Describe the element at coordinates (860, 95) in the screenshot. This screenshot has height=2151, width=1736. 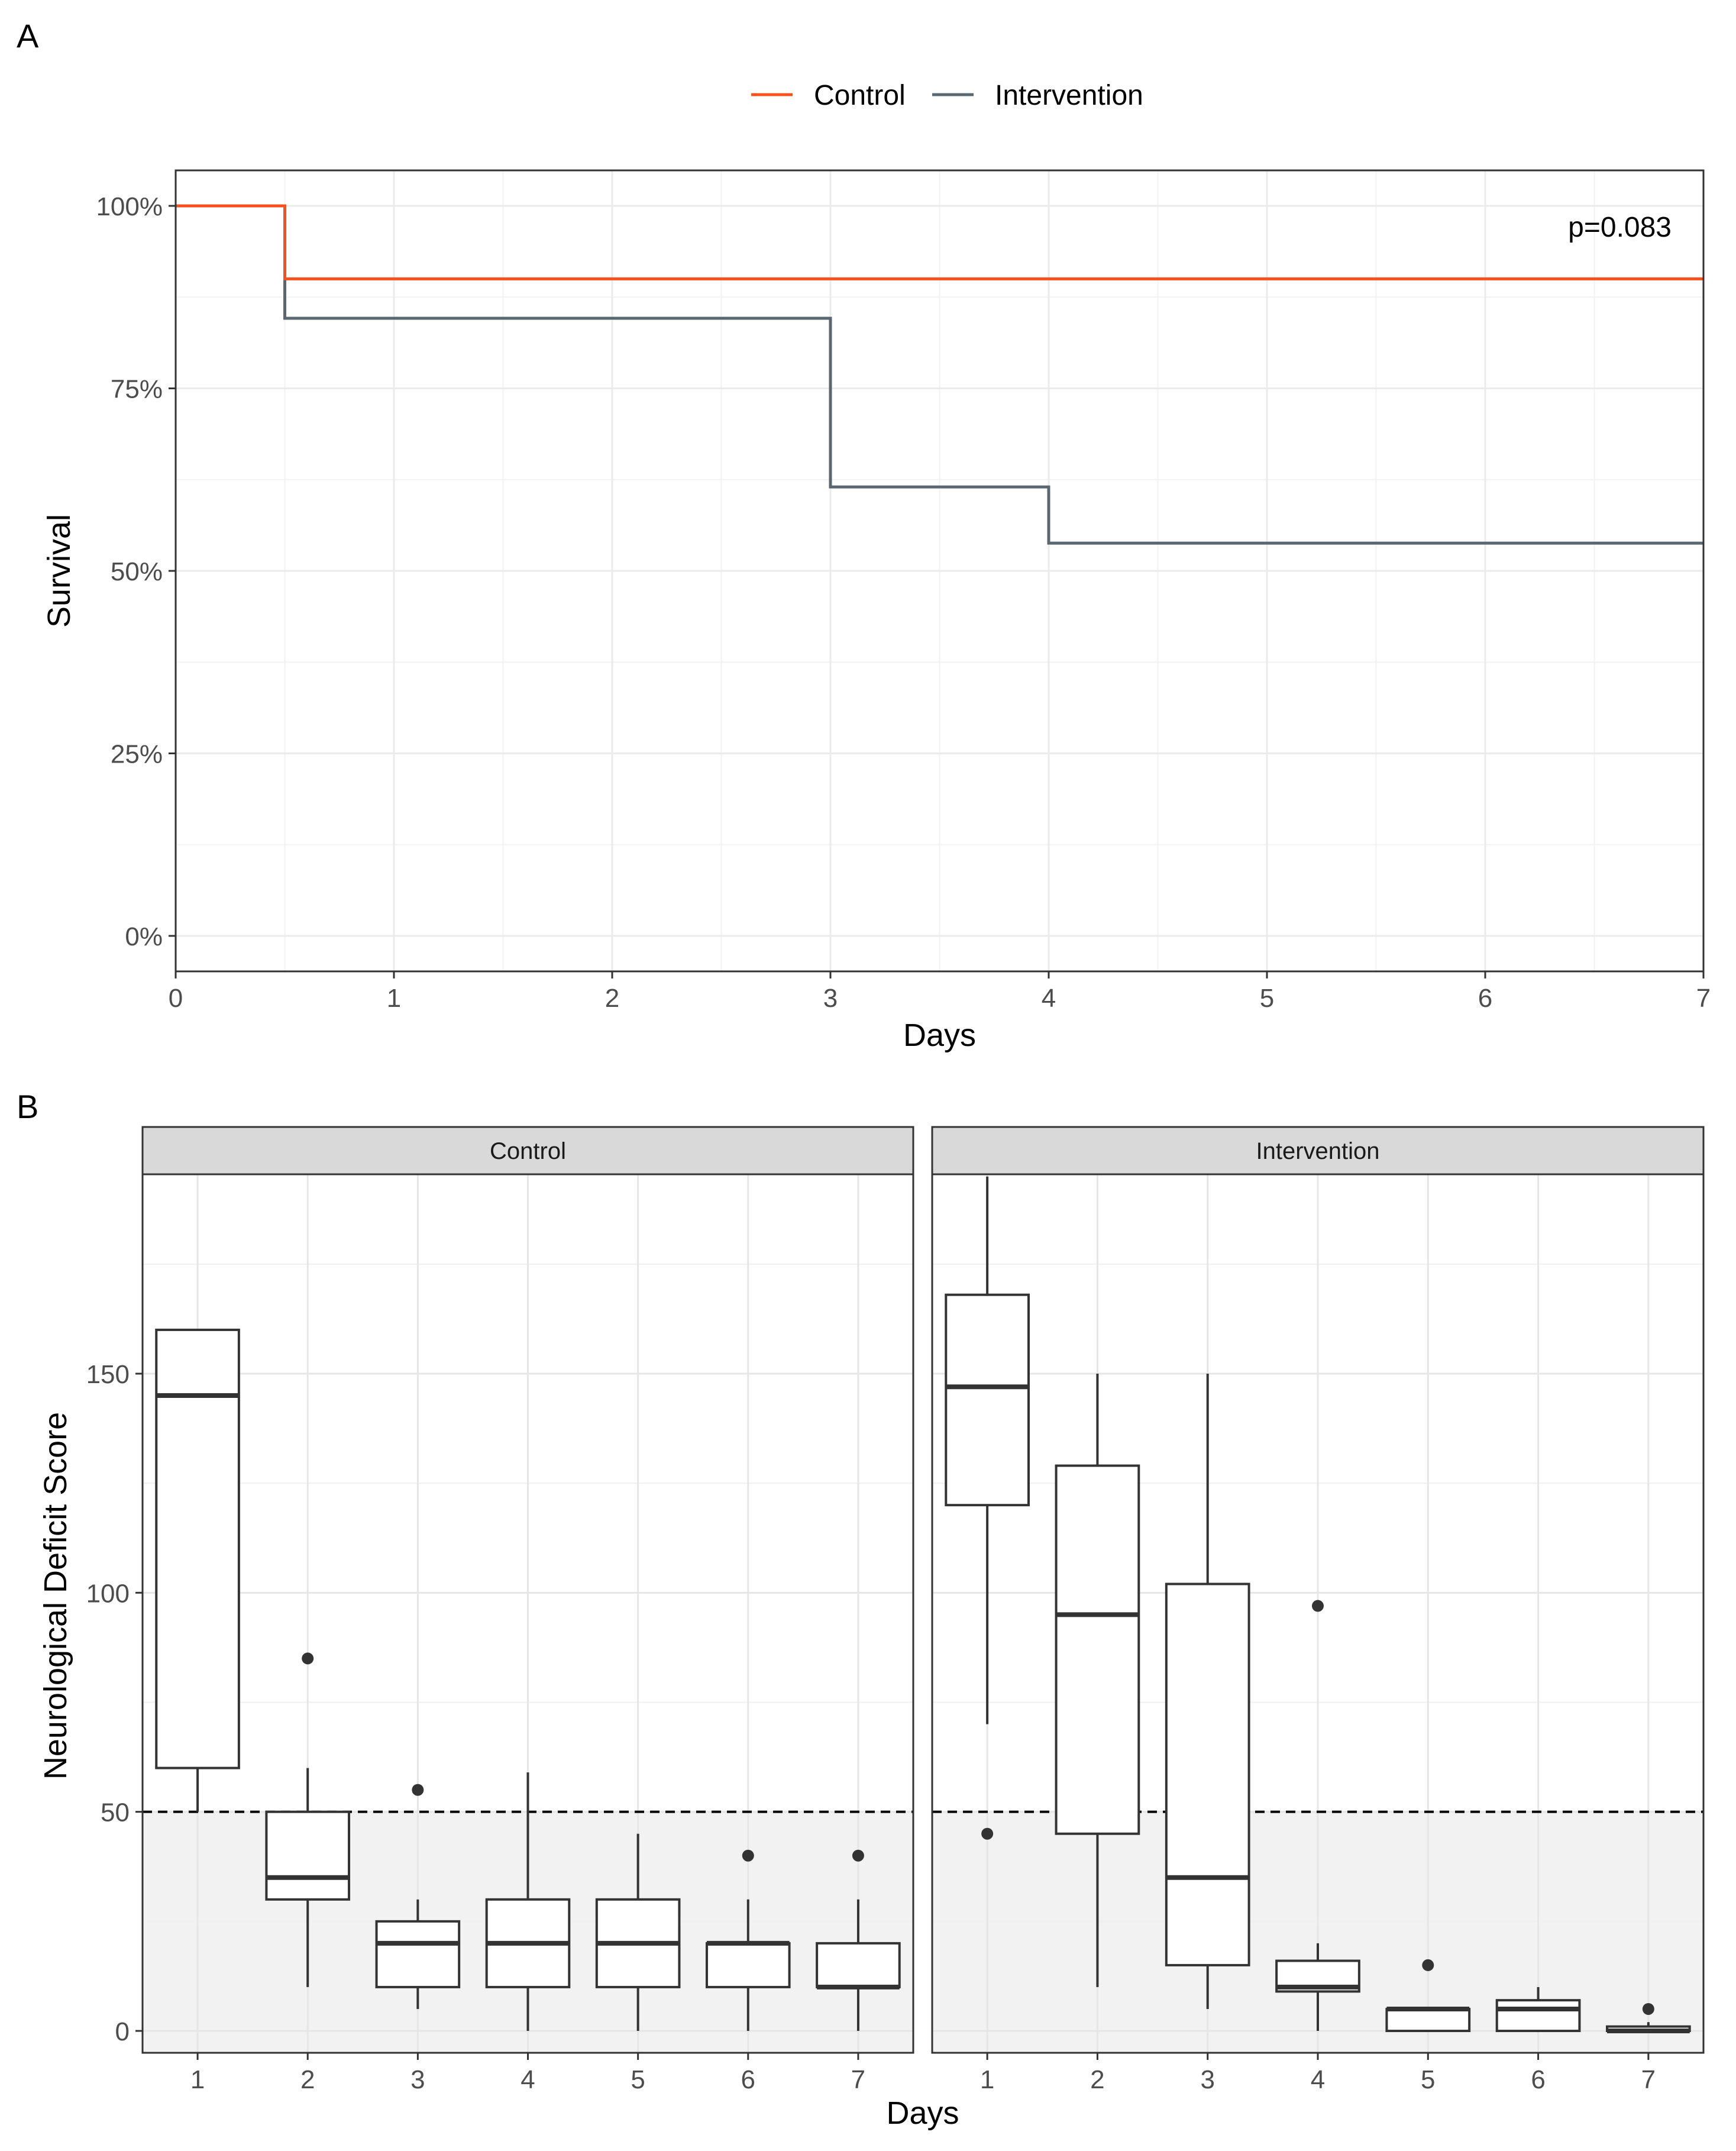
I see `legend-label-control: Control` at that location.